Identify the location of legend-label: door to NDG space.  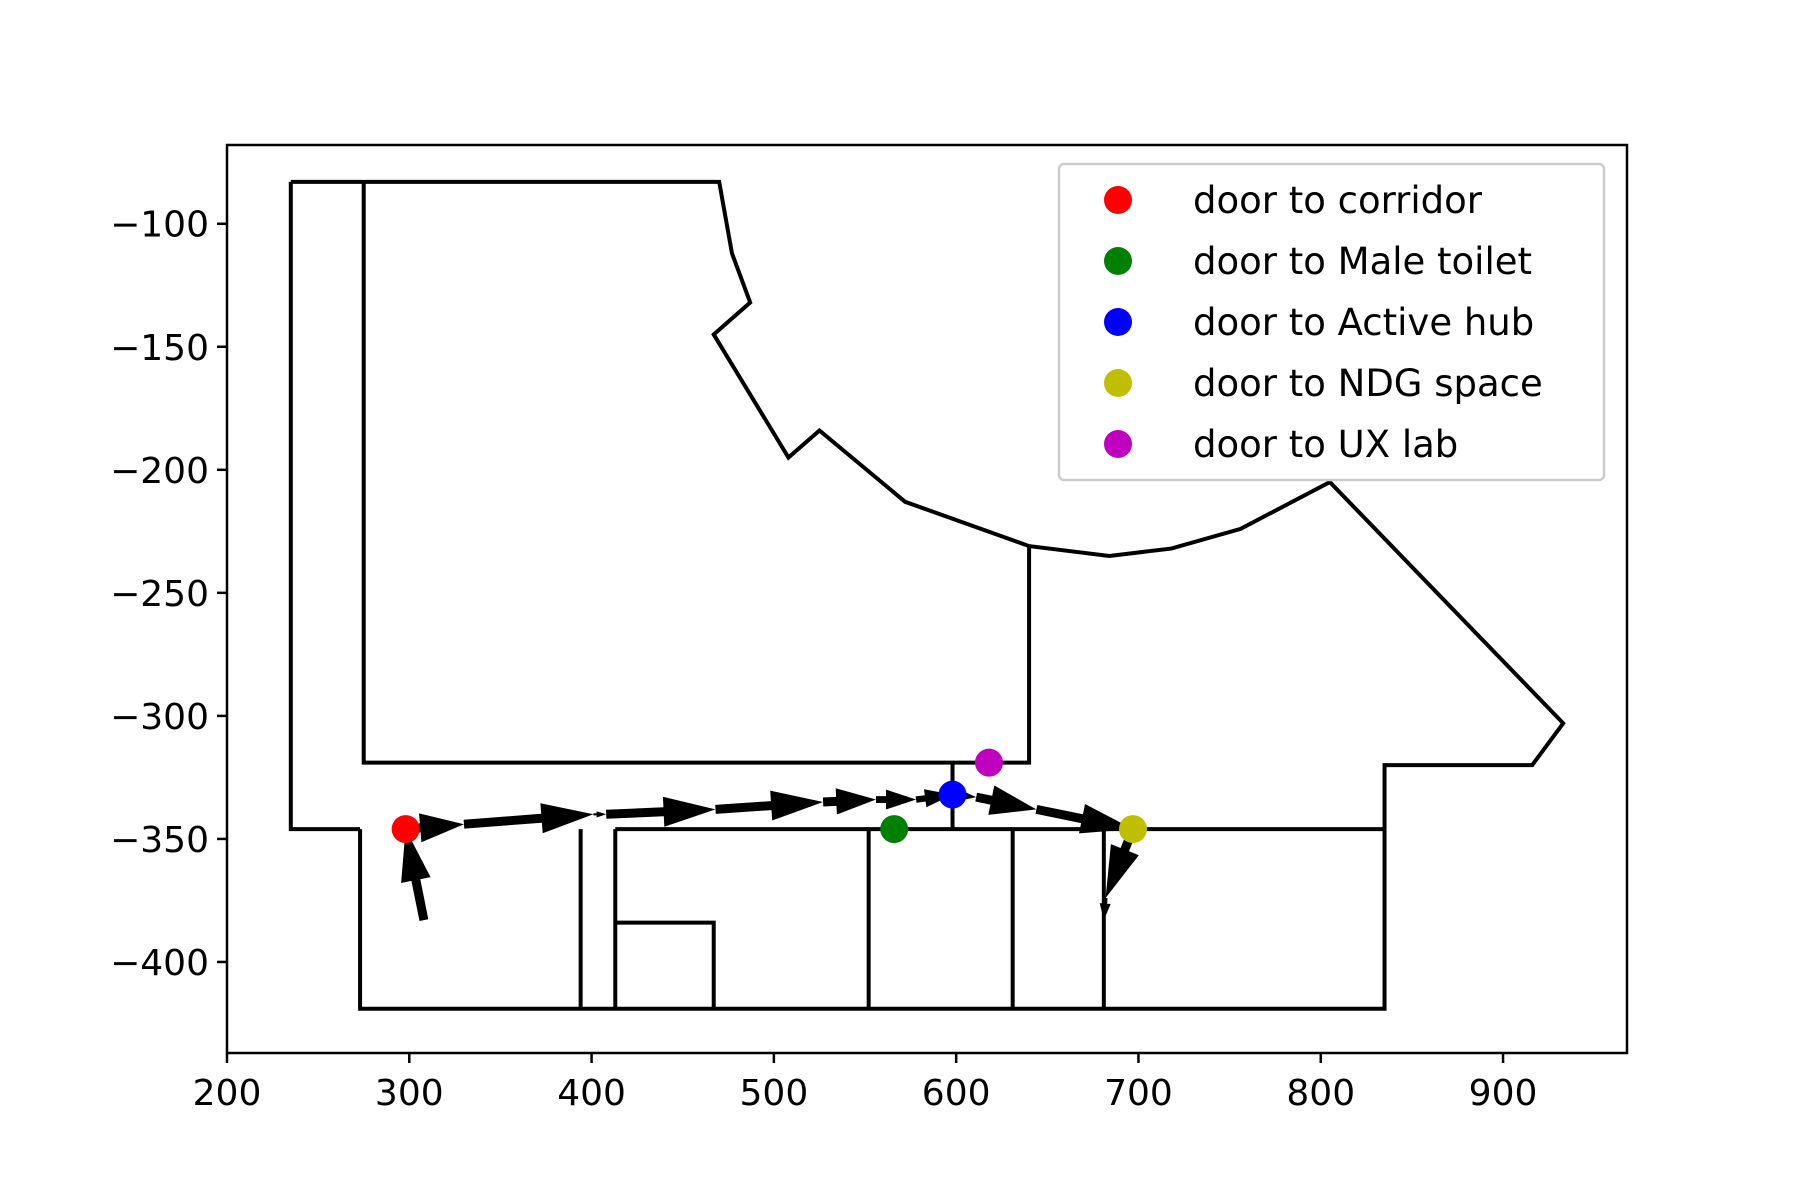
(1368, 383).